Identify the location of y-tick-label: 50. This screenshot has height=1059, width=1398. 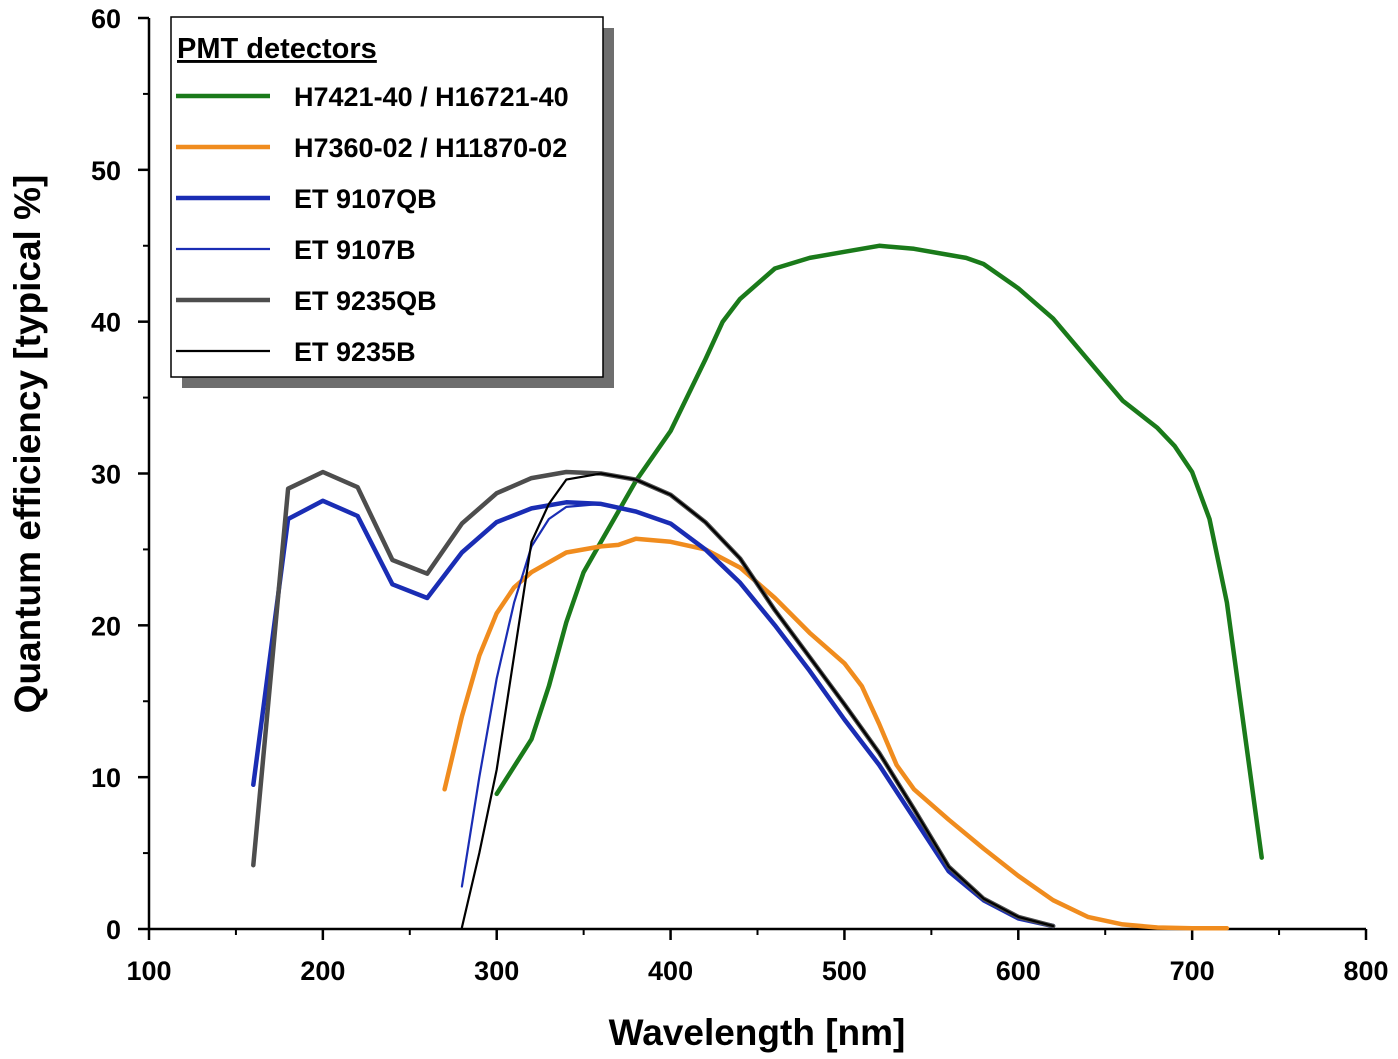
(106, 171).